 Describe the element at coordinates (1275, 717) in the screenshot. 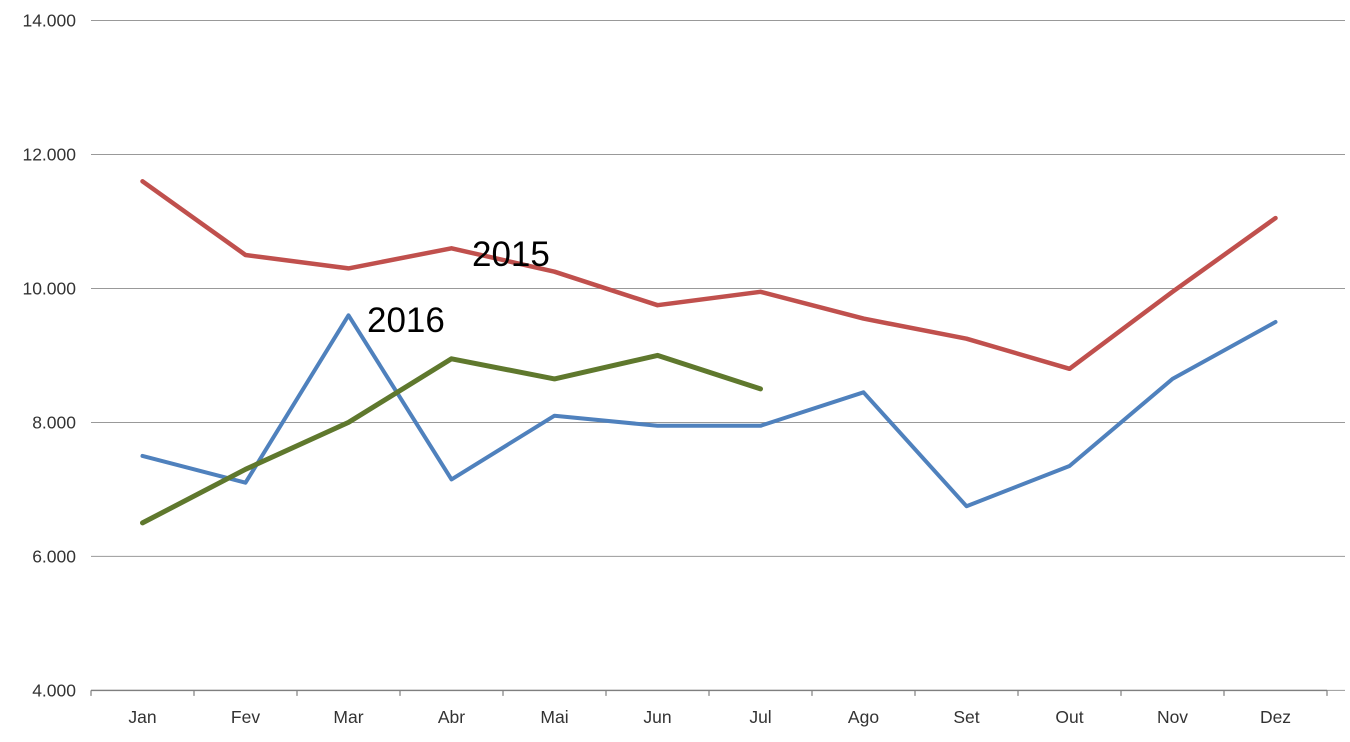

I see `x-axis-label-dez: Dez` at that location.